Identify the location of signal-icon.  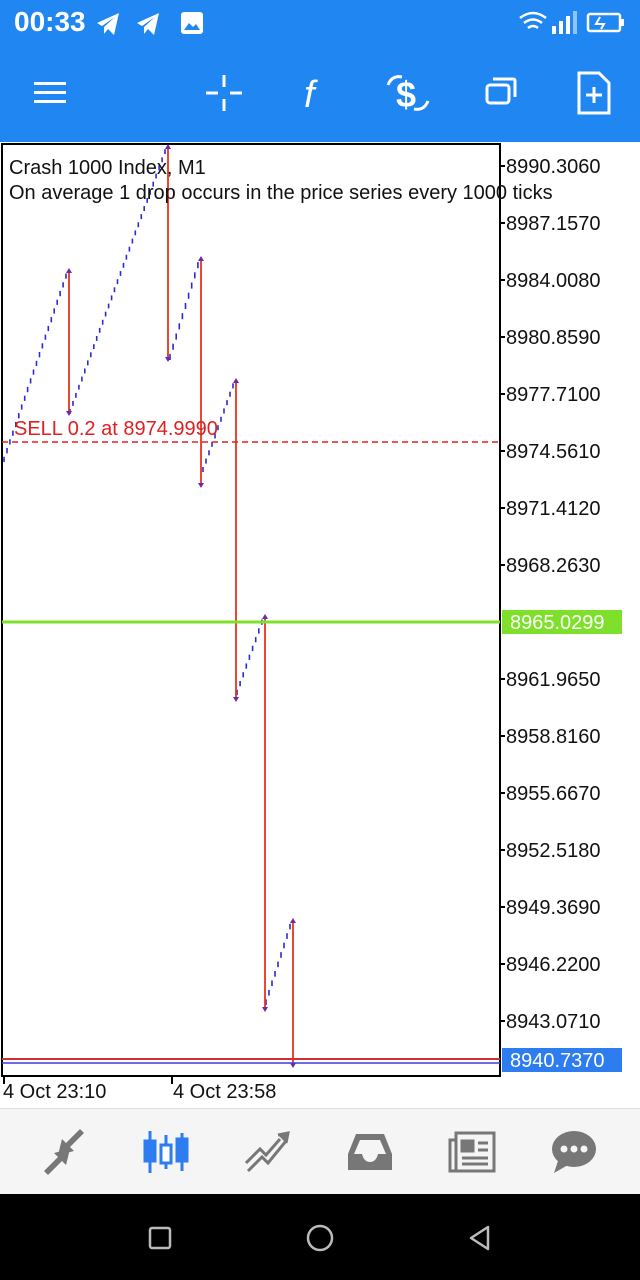
(564, 22).